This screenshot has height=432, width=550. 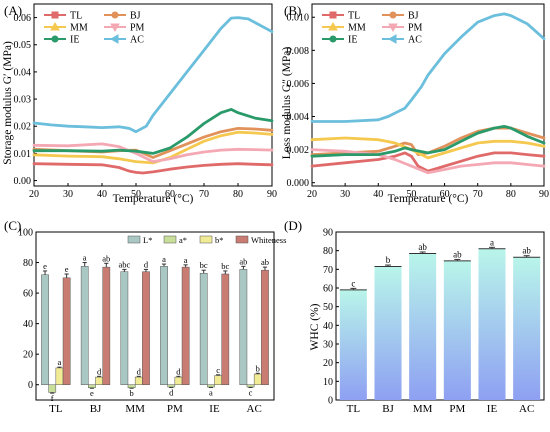 I want to click on panel-a-ytick-label: 0.01, so click(x=23, y=154).